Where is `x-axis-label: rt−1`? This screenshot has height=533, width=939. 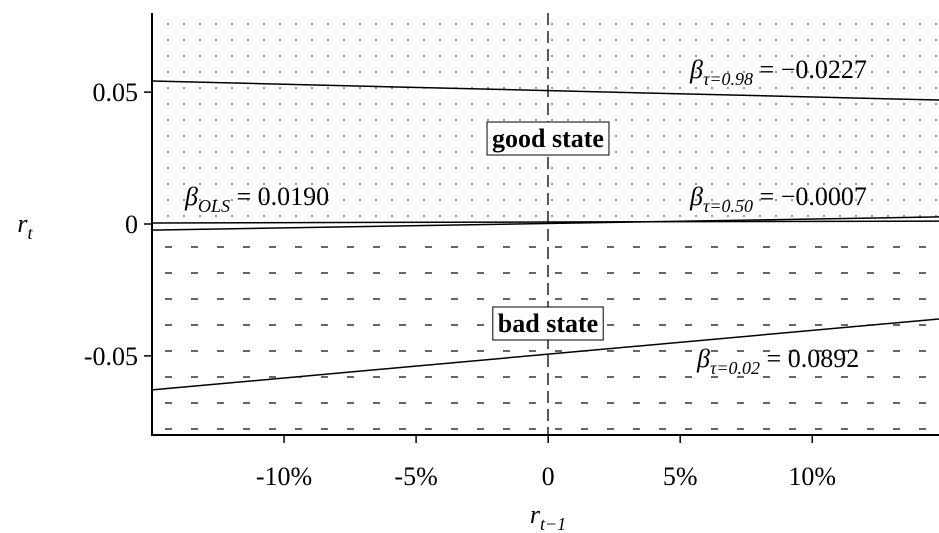
x-axis-label: rt−1 is located at coordinates (548, 516).